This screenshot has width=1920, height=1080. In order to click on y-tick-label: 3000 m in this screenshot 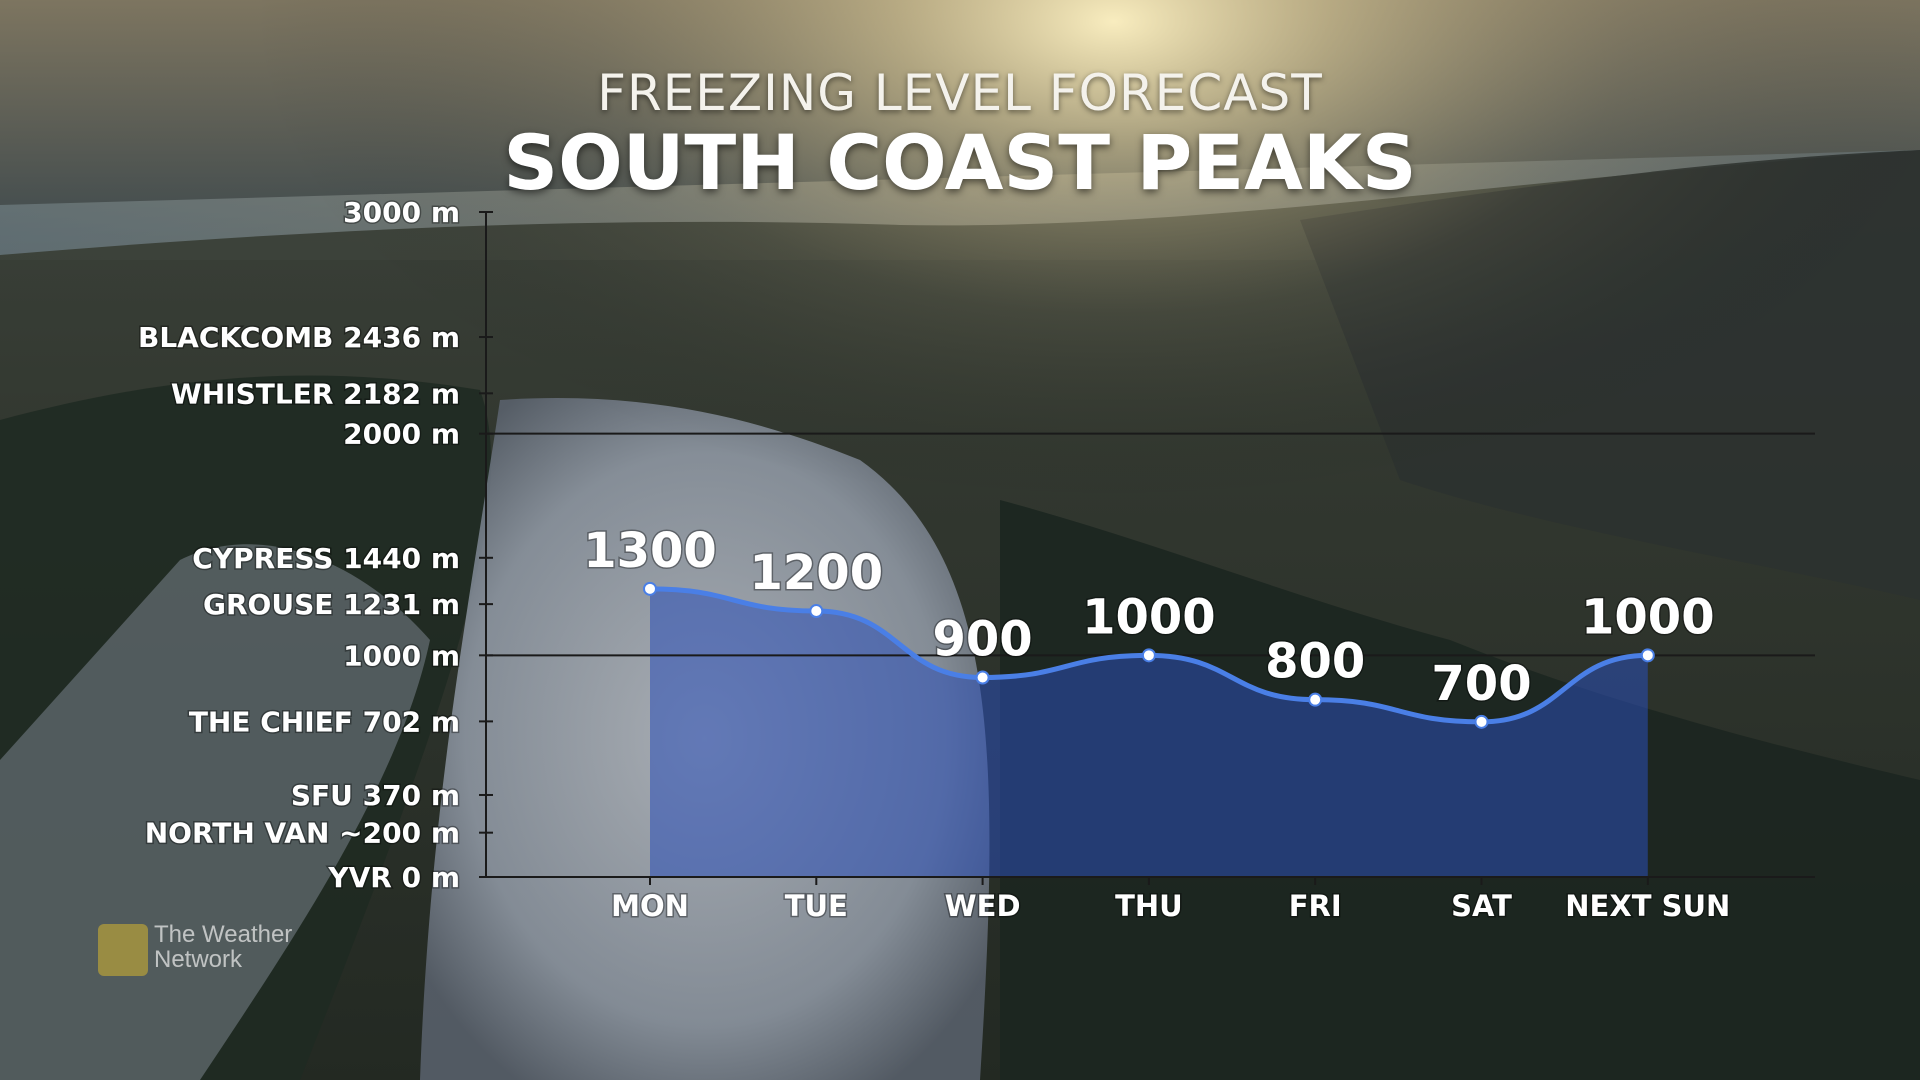, I will do `click(401, 212)`.